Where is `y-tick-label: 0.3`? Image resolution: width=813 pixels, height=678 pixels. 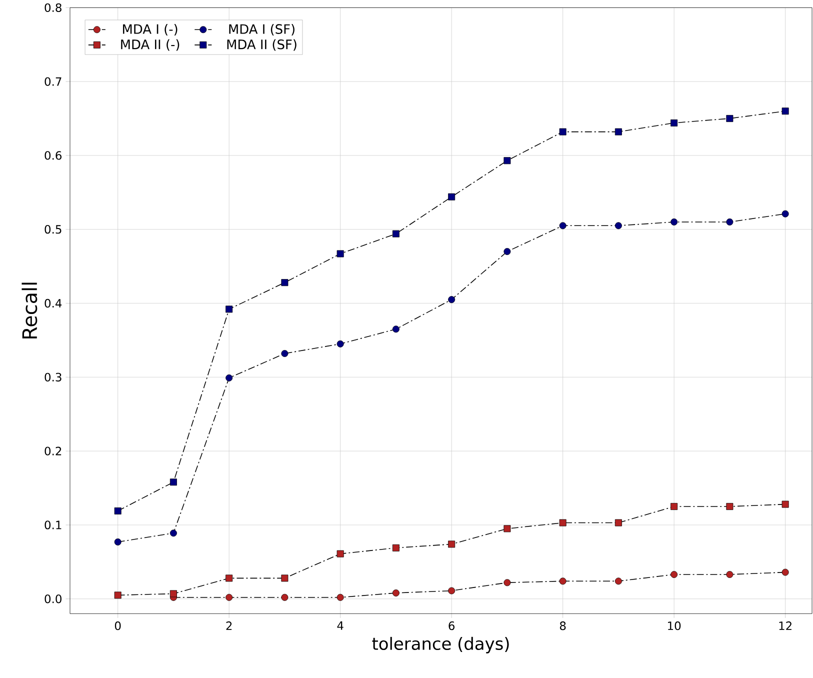
y-tick-label: 0.3 is located at coordinates (53, 377).